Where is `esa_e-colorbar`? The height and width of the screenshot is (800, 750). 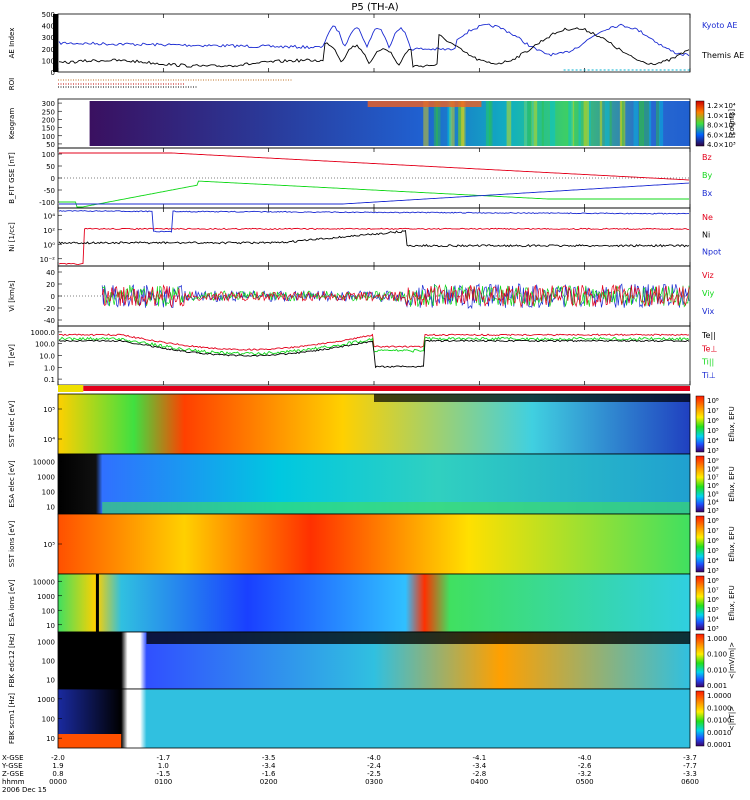
esa_e-colorbar is located at coordinates (700, 484).